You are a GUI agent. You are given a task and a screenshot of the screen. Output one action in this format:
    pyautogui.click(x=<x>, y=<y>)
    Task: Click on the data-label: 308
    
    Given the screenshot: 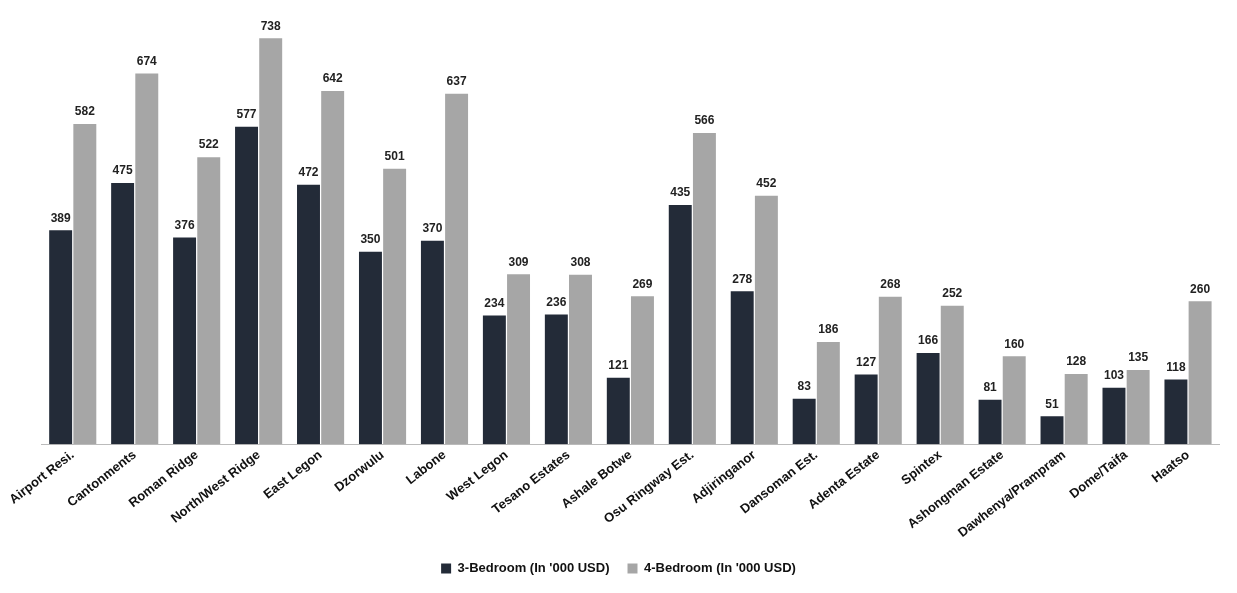 What is the action you would take?
    pyautogui.click(x=580, y=262)
    